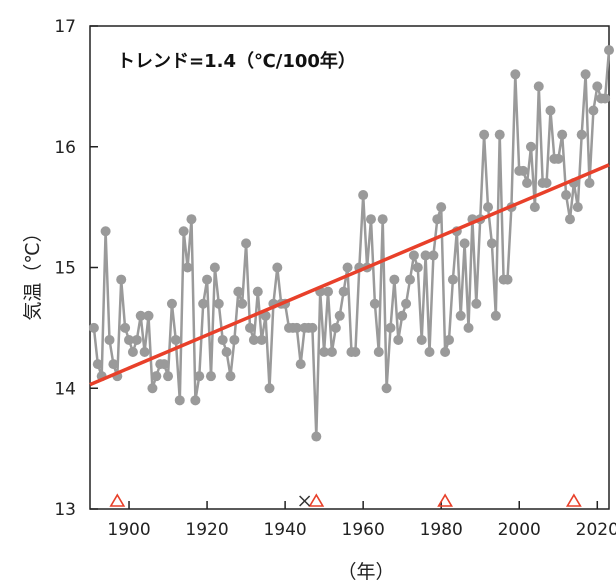 This screenshot has width=616, height=585. What do you see at coordinates (33, 271) in the screenshot?
I see `y-axis-title: 気温（℃）` at bounding box center [33, 271].